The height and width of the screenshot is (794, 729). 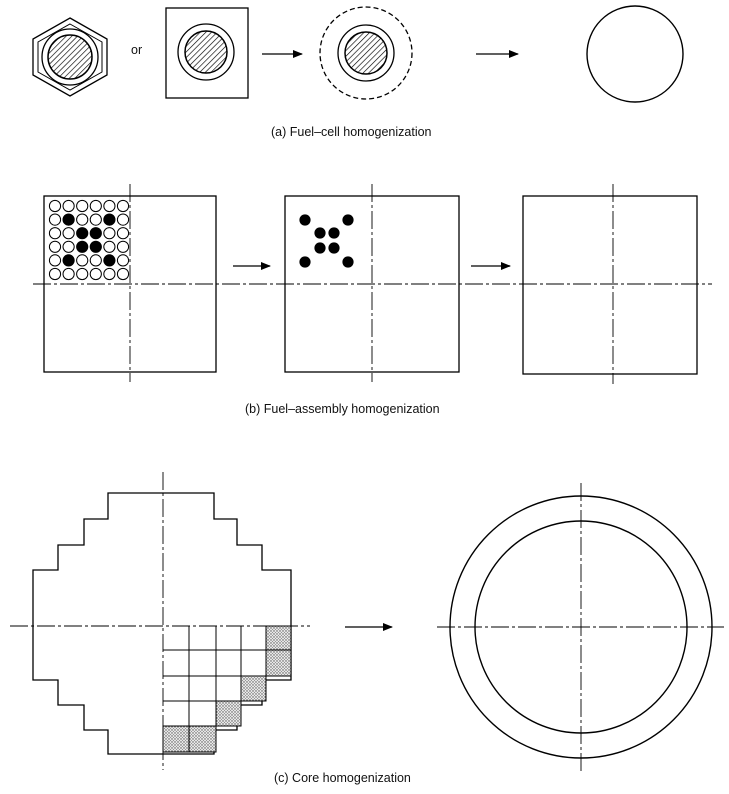 I want to click on core-grid, so click(x=227, y=689).